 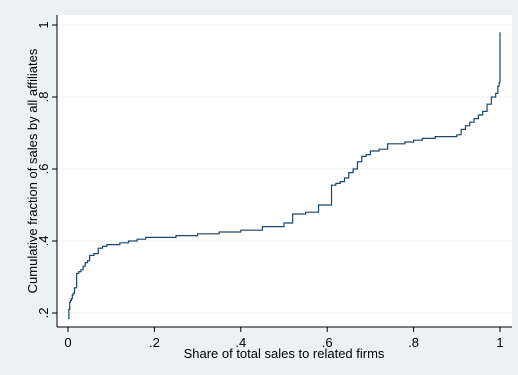 I want to click on y-tick-label: .2, so click(x=43, y=313).